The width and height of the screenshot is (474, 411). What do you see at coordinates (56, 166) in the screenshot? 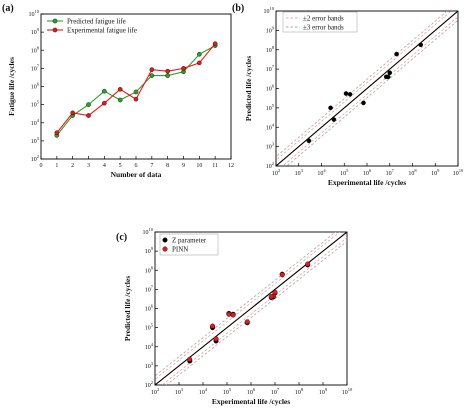
I see `x-tick-label: 1` at bounding box center [56, 166].